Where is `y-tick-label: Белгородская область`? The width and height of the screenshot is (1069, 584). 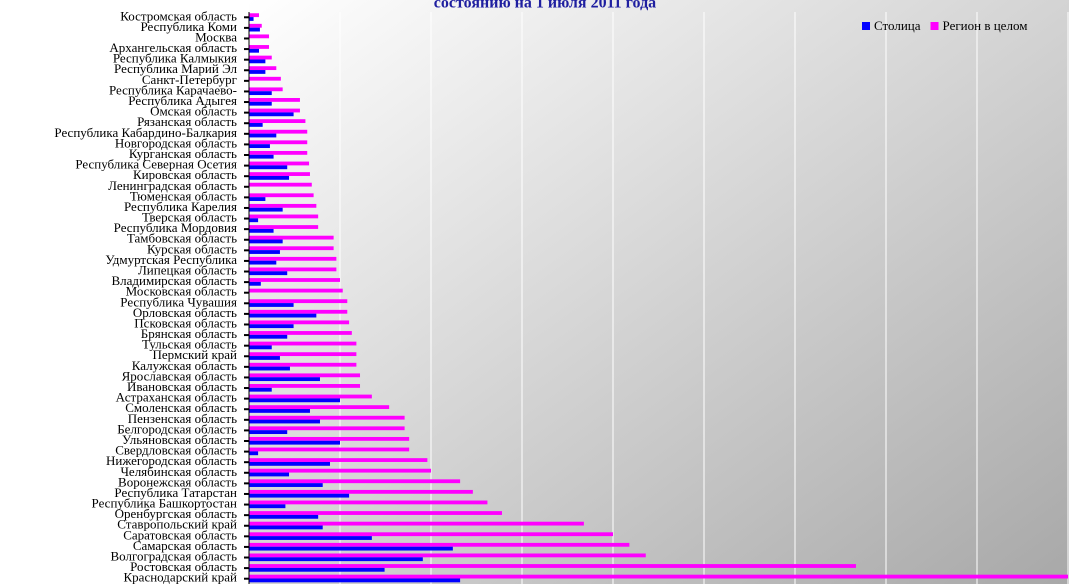 y-tick-label: Белгородская область is located at coordinates (177, 428).